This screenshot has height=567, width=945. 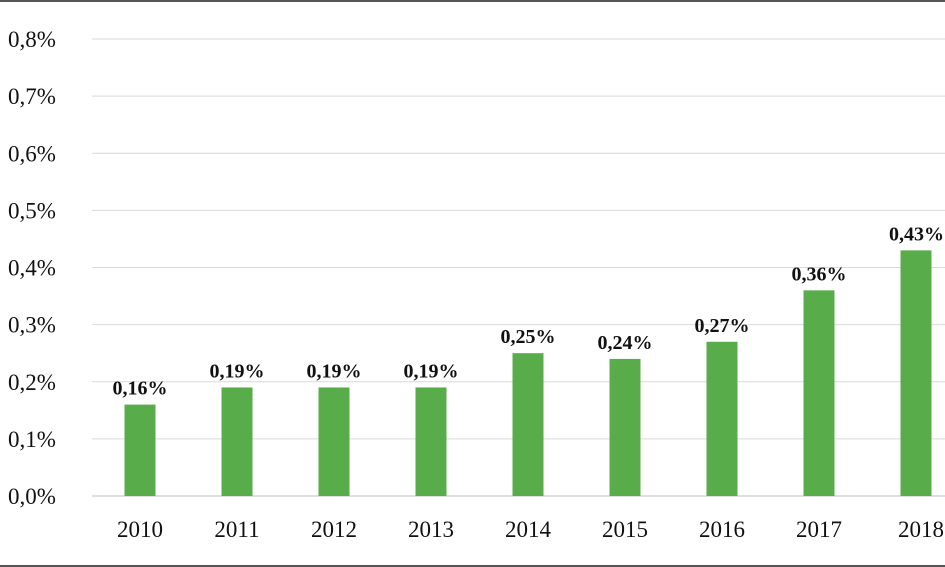 What do you see at coordinates (916, 373) in the screenshot?
I see `bar-2018` at bounding box center [916, 373].